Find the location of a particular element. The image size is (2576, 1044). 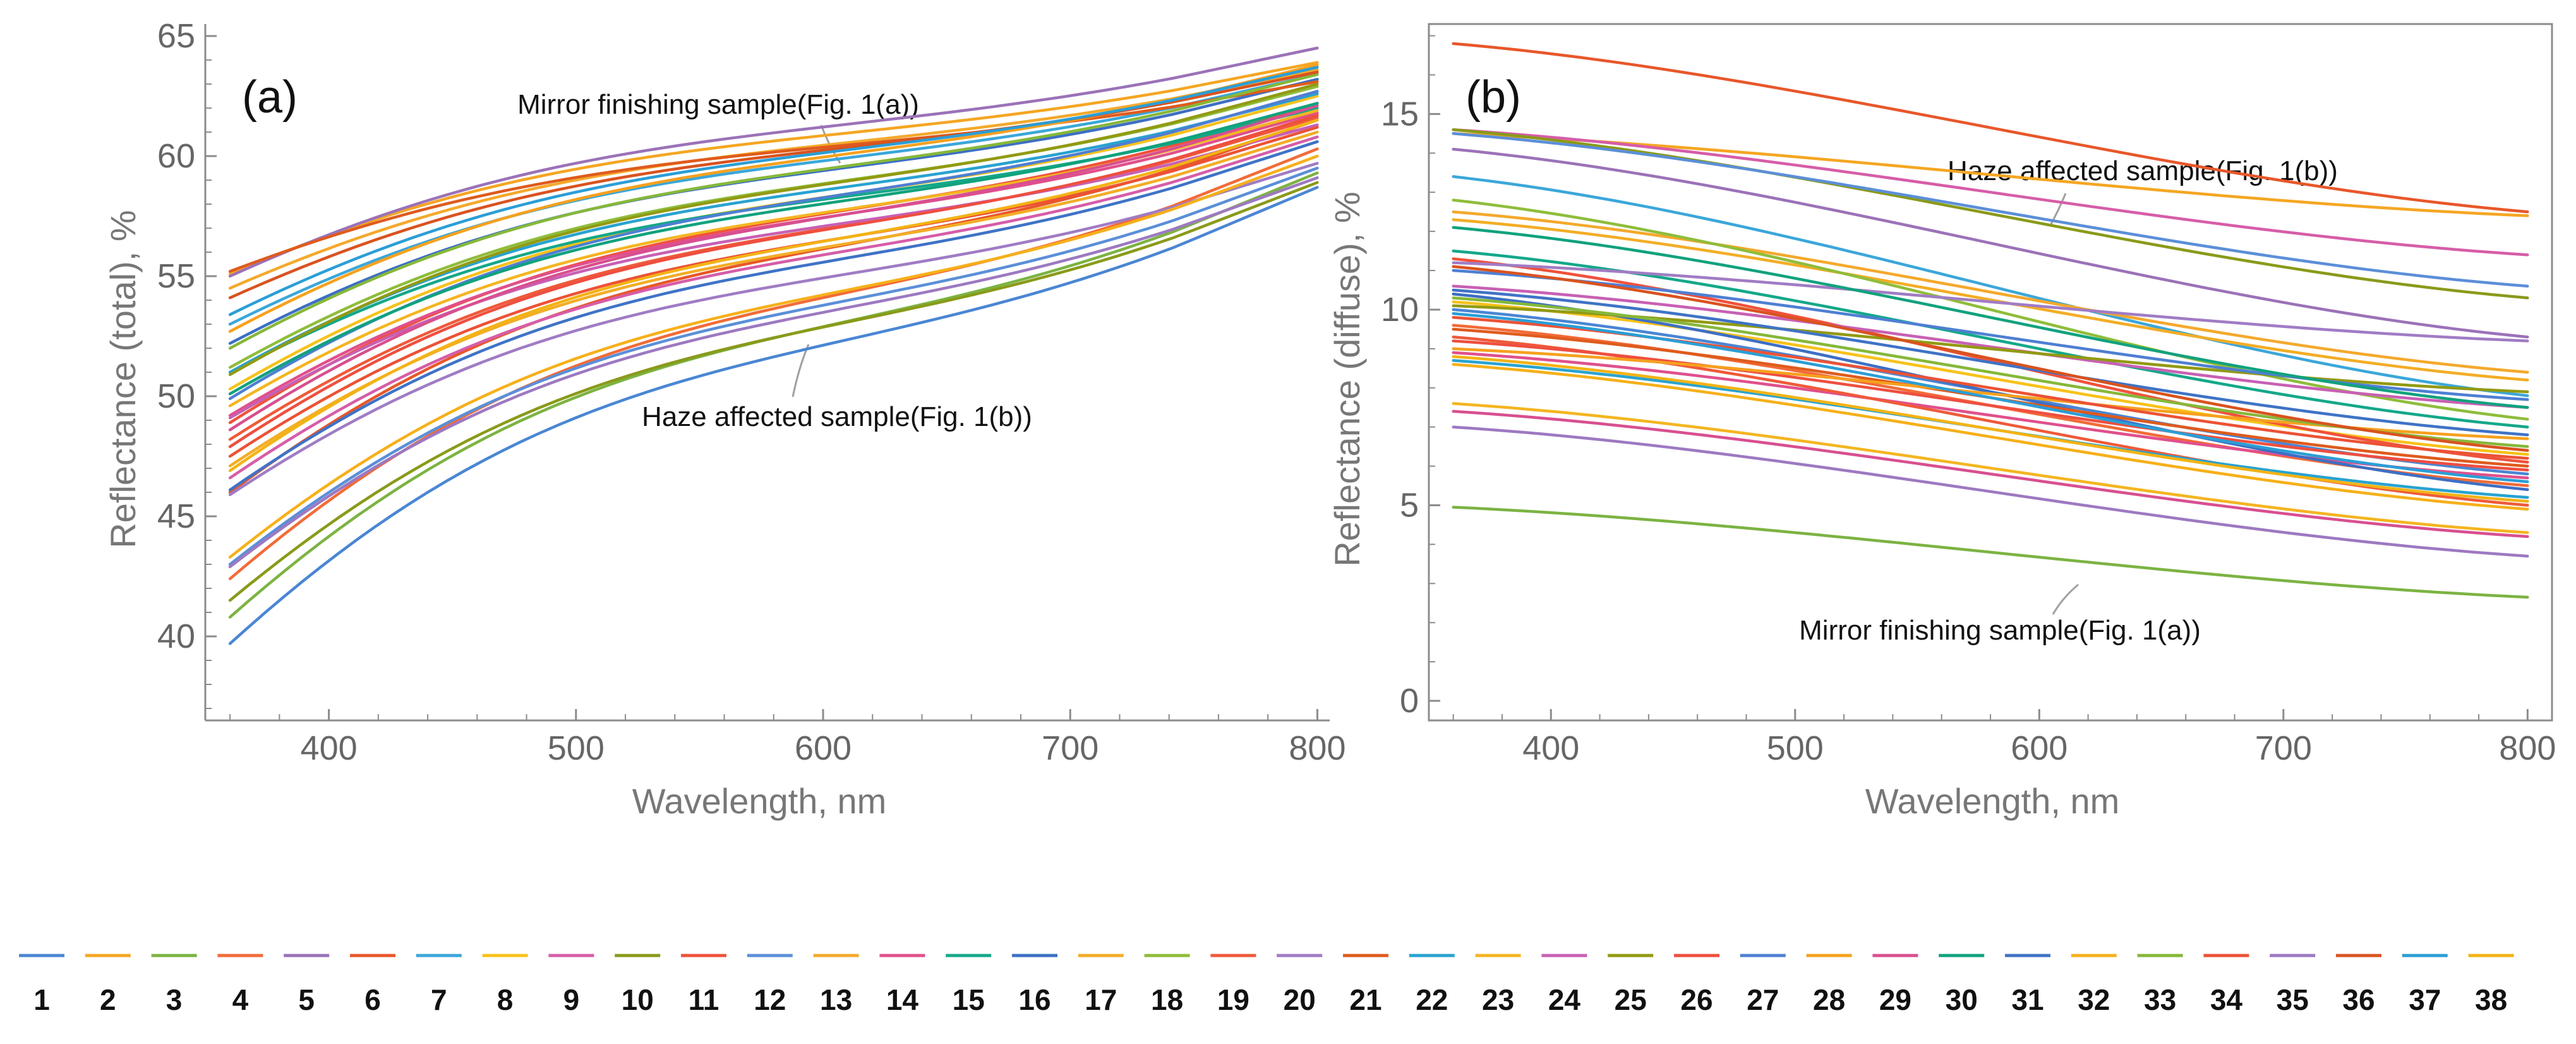

legend-label-4: 4 is located at coordinates (240, 999).